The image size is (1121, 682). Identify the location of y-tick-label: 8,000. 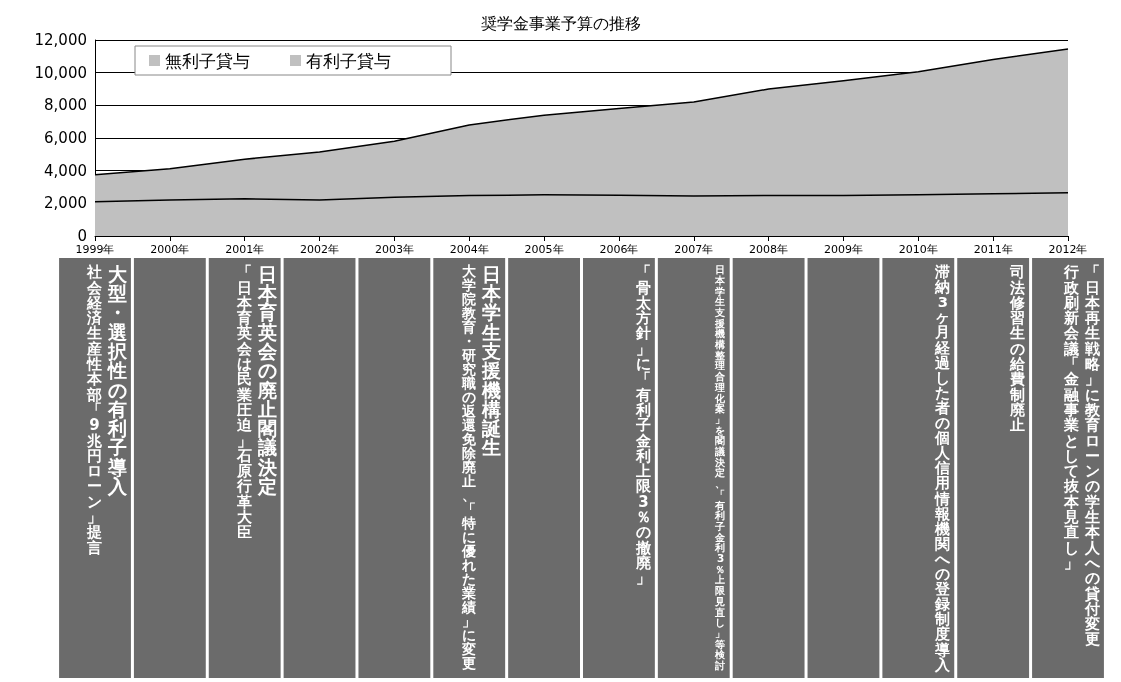
(65, 105).